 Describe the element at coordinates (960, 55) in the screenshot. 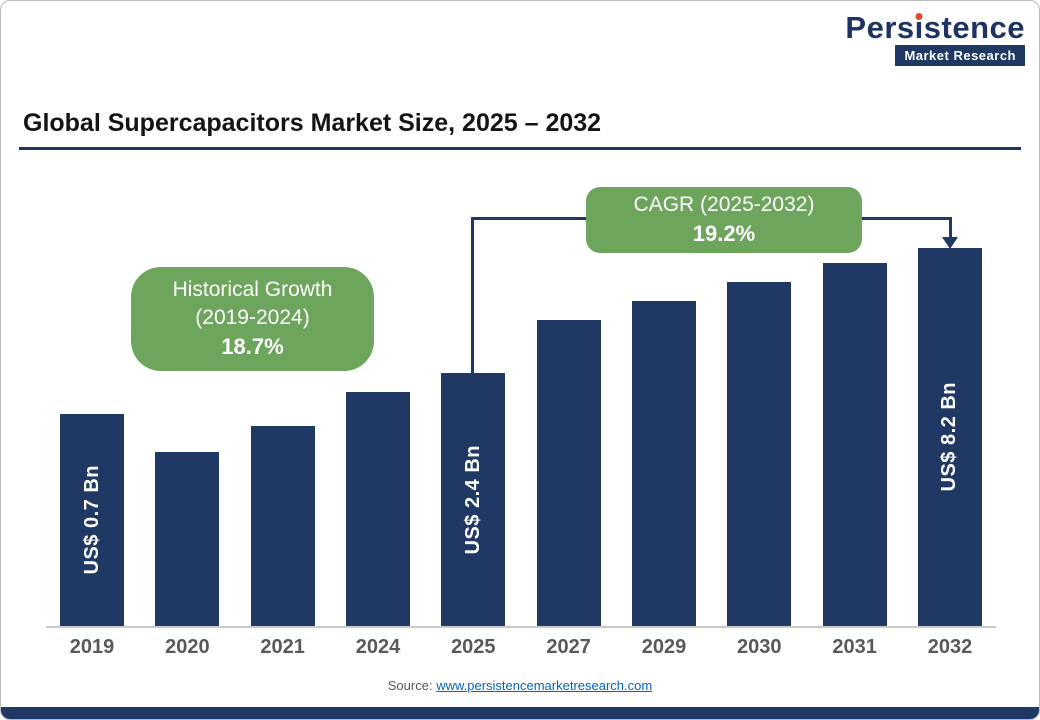

I see `logo-tagline: Market Research` at that location.